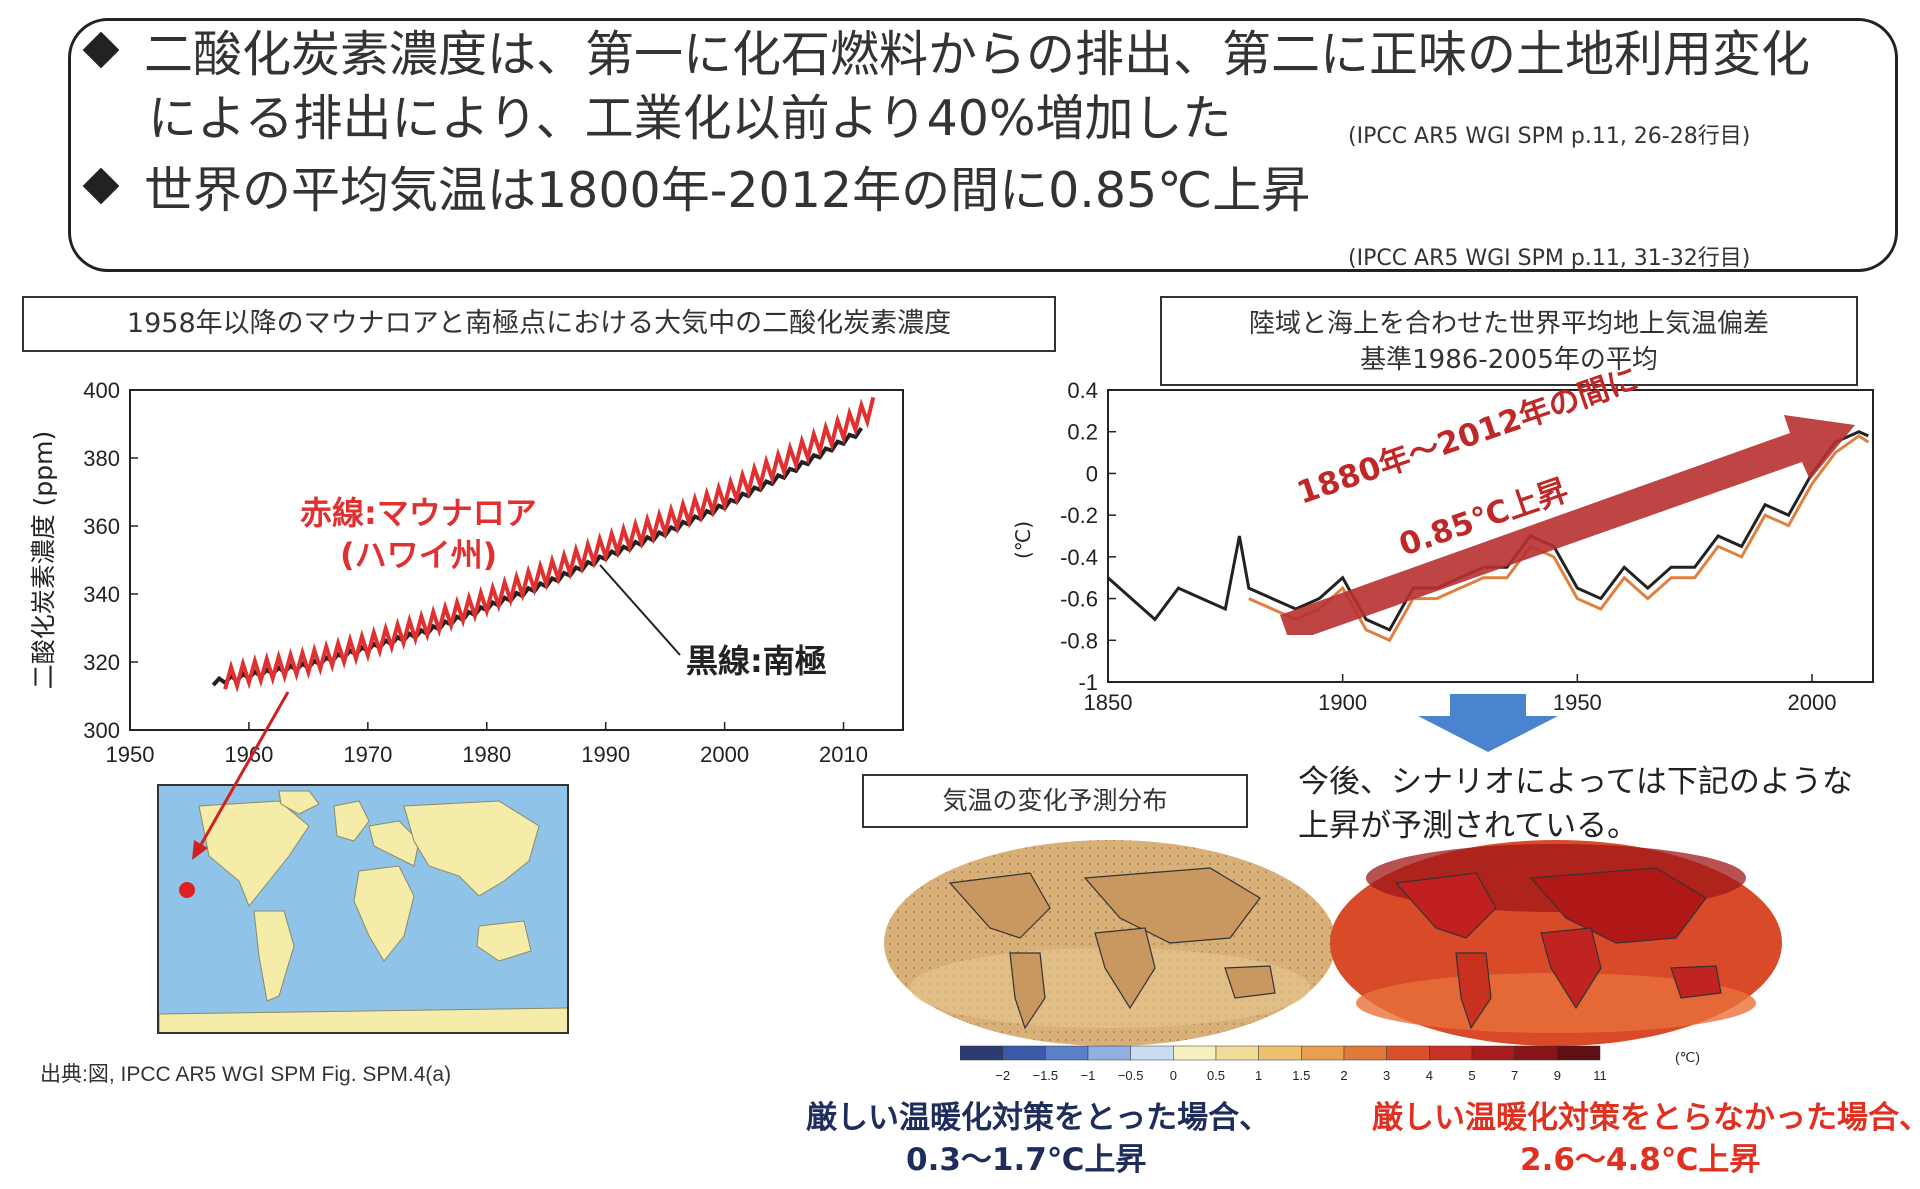 This screenshot has width=1920, height=1189. Describe the element at coordinates (1082, 432) in the screenshot. I see `y-tick-label: 0.2` at that location.